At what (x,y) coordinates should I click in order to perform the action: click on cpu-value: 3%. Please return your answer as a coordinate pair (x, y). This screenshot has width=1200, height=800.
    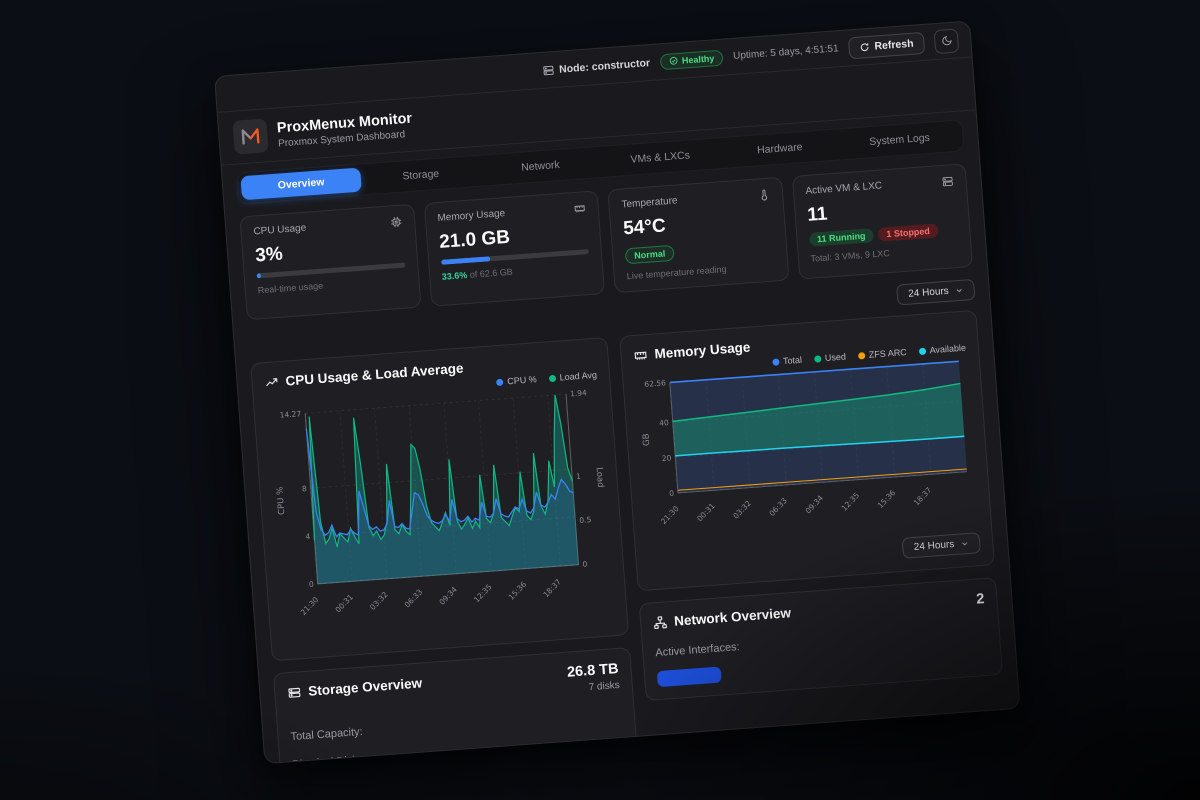
    Looking at the image, I should click on (269, 255).